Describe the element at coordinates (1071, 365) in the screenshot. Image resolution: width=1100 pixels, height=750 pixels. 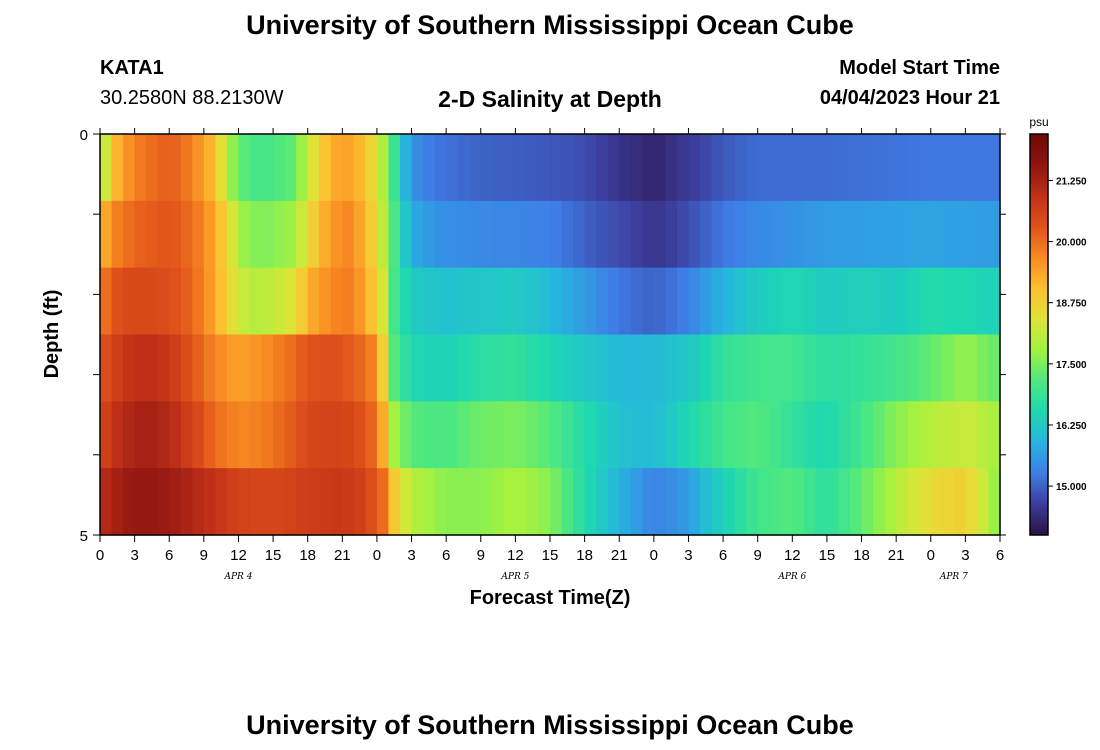
I see `colorbar-tick-label: 17.500` at that location.